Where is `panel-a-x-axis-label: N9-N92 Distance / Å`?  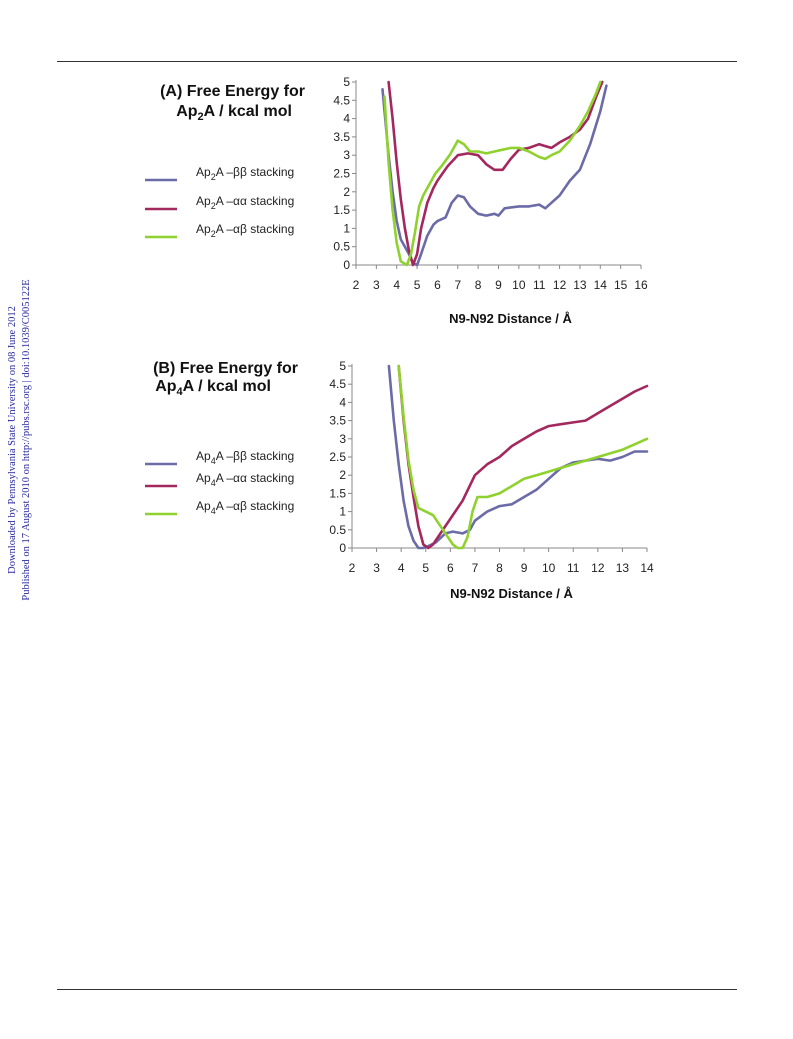 panel-a-x-axis-label: N9-N92 Distance / Å is located at coordinates (510, 318).